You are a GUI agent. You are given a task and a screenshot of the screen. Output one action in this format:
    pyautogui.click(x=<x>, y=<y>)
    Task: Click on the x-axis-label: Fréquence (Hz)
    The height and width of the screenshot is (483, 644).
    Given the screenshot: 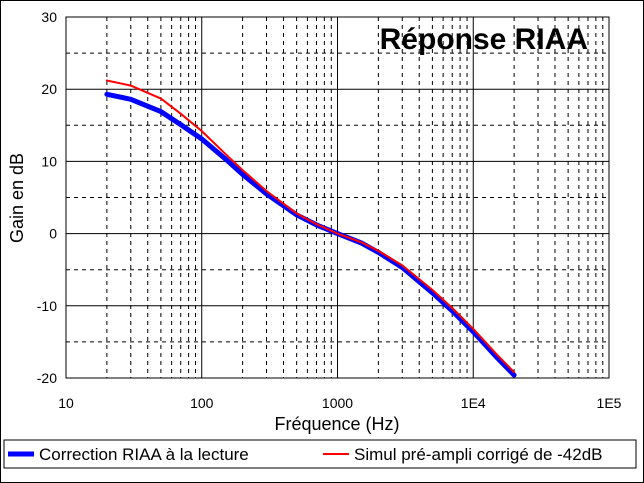 What is the action you would take?
    pyautogui.click(x=336, y=424)
    